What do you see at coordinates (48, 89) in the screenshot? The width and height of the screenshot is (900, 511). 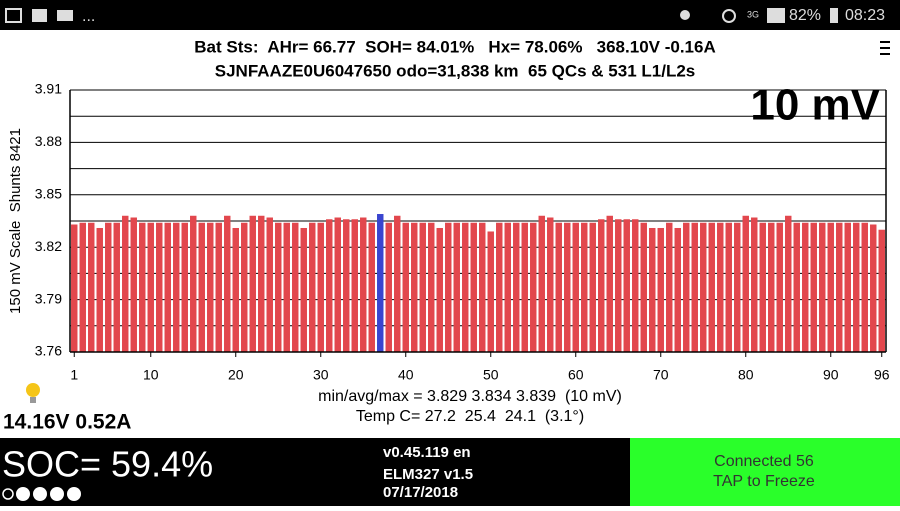 I see `y-tick-label: 3.91` at bounding box center [48, 89].